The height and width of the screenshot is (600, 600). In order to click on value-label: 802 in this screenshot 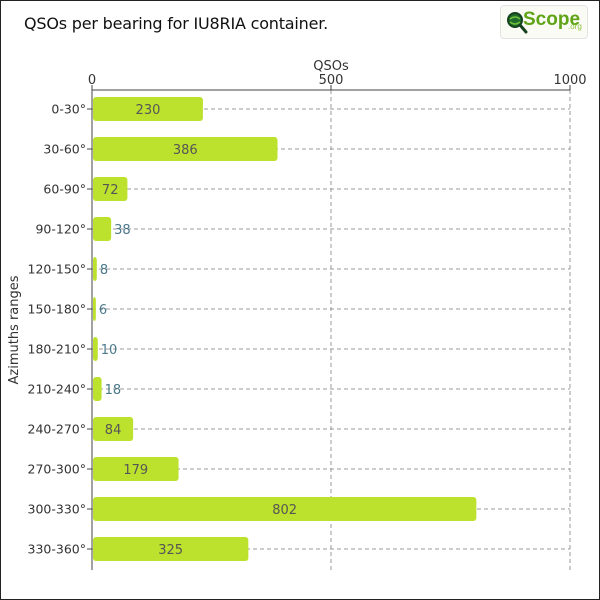, I will do `click(284, 510)`.